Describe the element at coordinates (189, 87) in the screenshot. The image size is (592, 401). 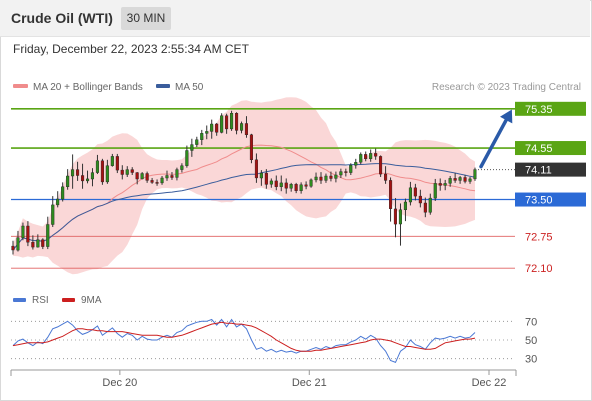
I see `ma50-legend-label: MA 50` at that location.